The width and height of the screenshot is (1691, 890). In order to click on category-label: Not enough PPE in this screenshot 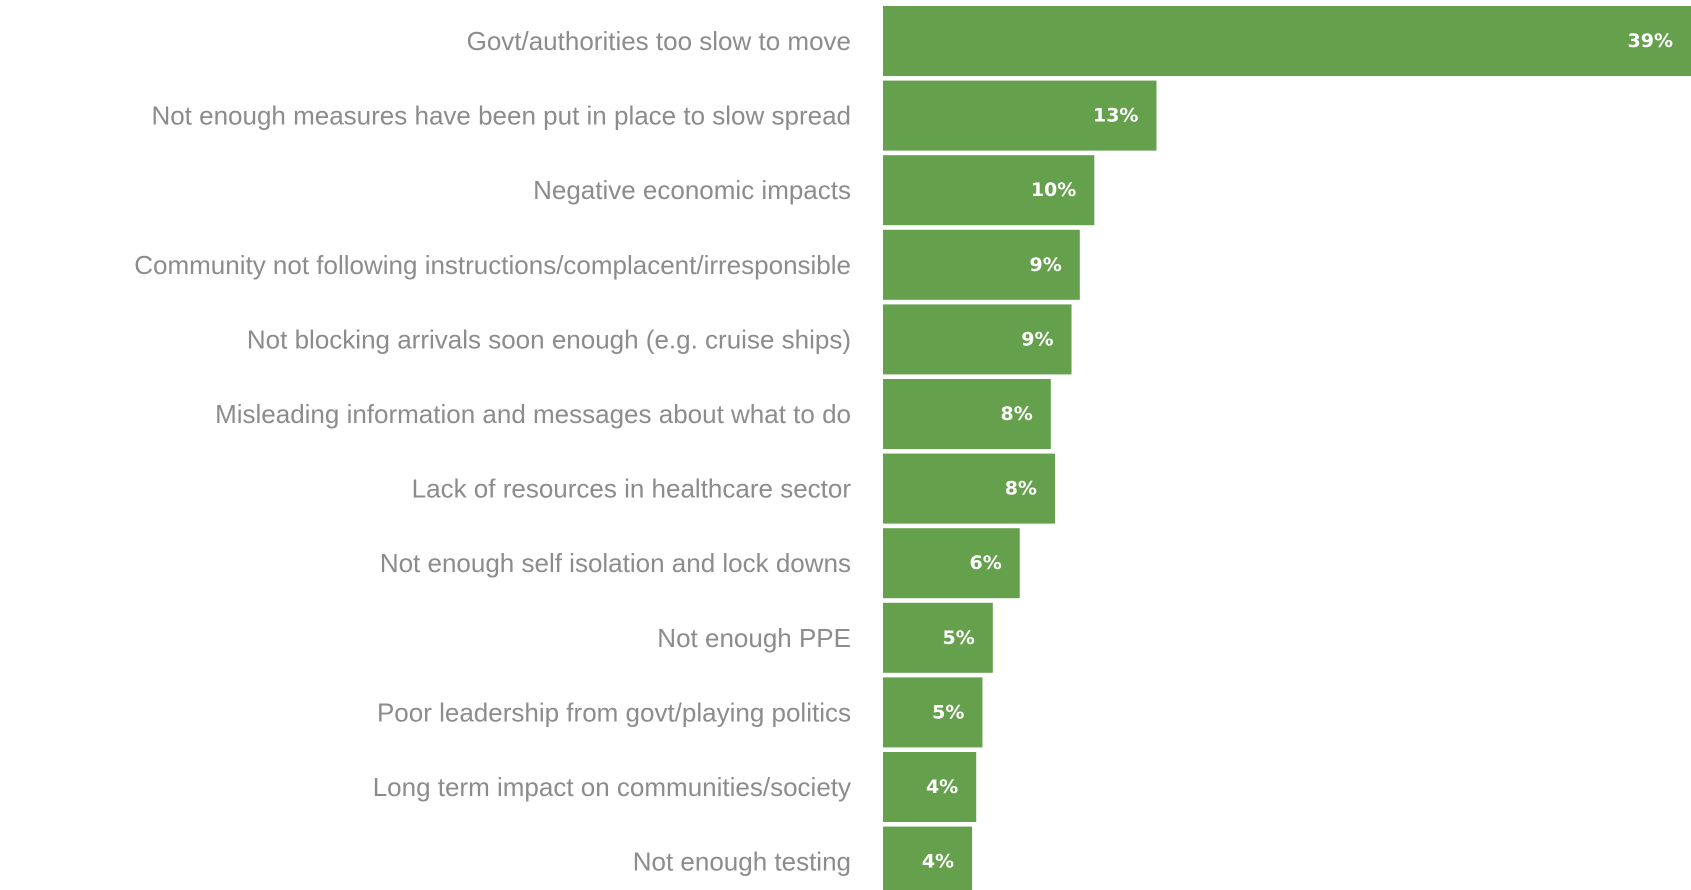, I will do `click(754, 638)`.